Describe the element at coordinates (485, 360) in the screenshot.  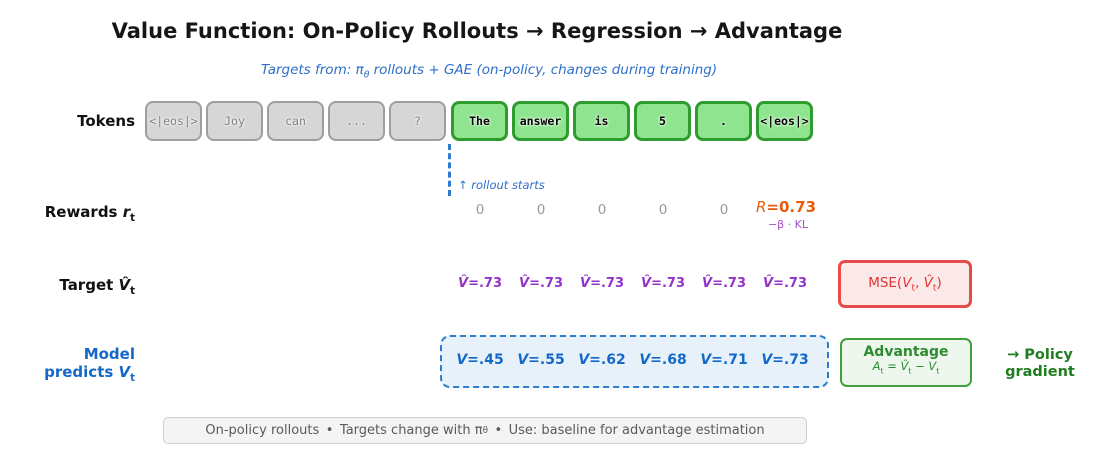
I see `model-value-number: =.45` at that location.